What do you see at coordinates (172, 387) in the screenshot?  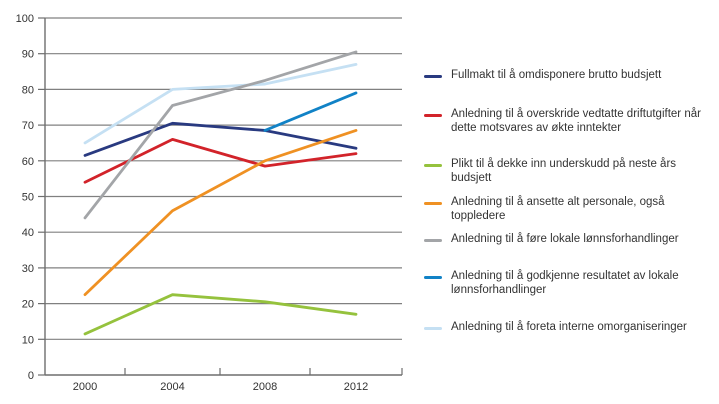 I see `x-axis-tick-label: 2004` at bounding box center [172, 387].